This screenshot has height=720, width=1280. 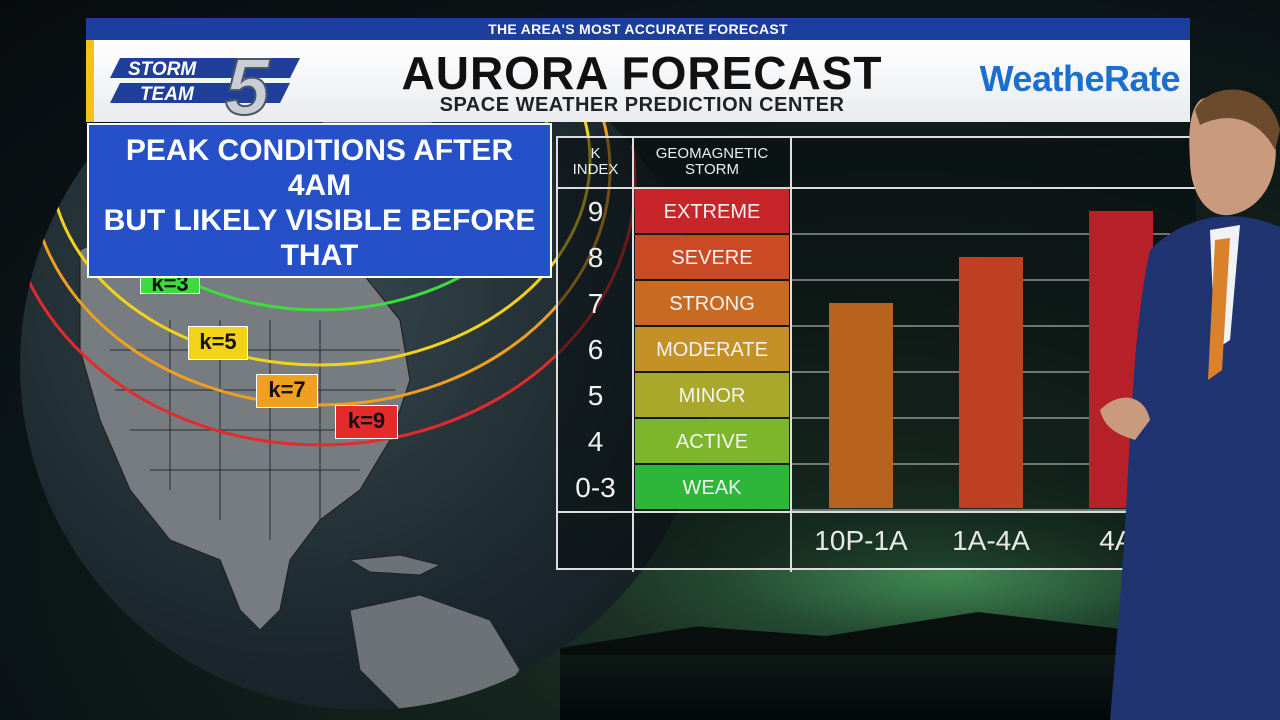 I want to click on k5-marker: k=5, so click(x=218, y=343).